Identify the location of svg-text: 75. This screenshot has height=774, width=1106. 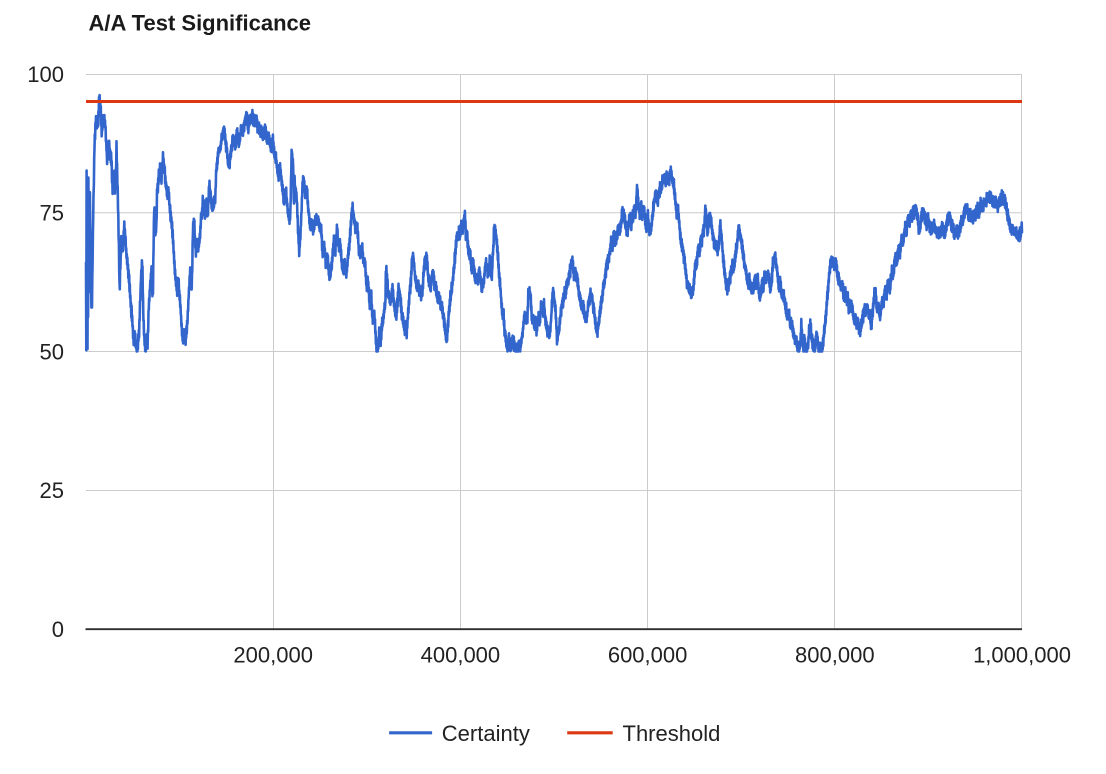
(52, 213).